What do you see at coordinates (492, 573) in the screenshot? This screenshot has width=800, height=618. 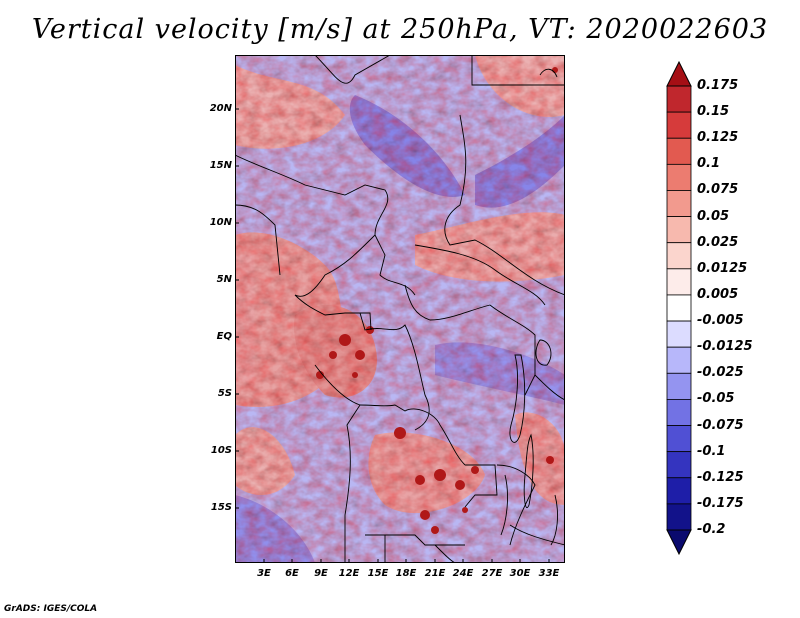 I see `lon-label-27e: 27E` at bounding box center [492, 573].